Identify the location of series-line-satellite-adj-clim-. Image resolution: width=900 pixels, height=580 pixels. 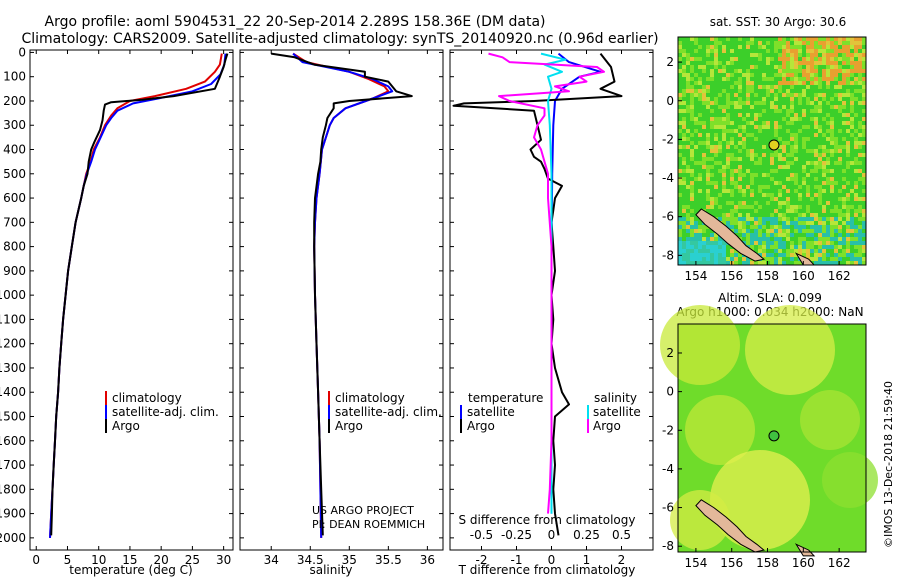
(343, 295).